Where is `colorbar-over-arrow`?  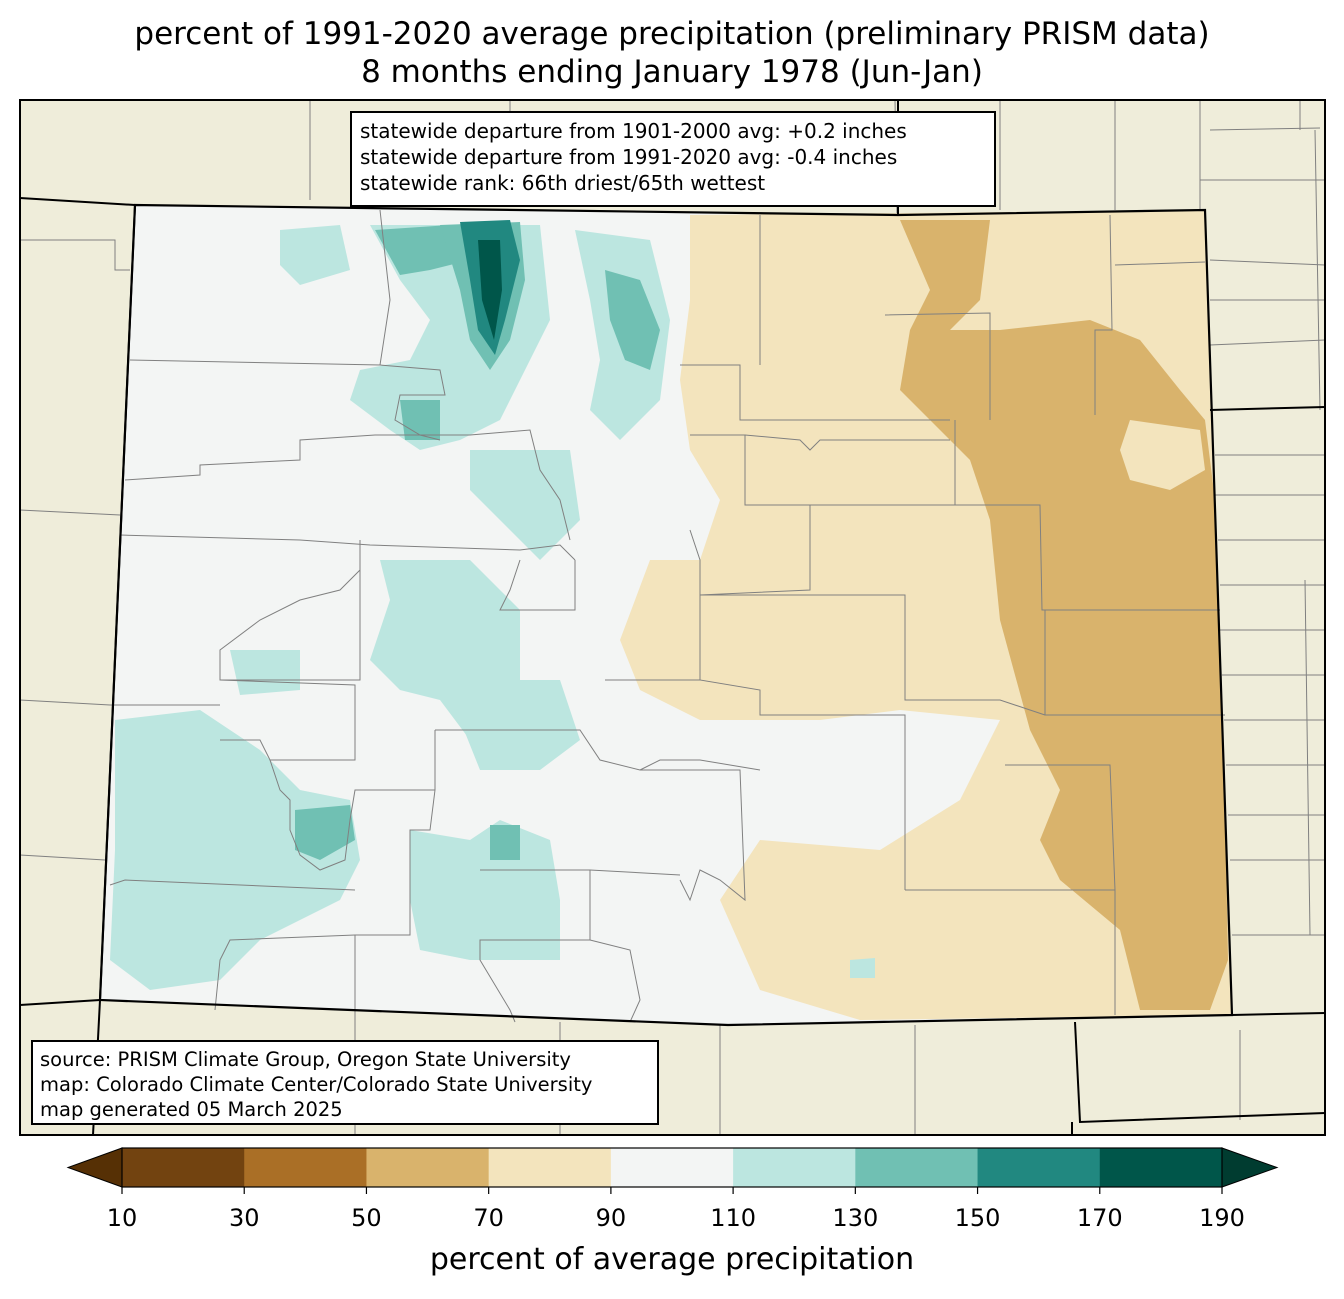 colorbar-over-arrow is located at coordinates (1250, 1167).